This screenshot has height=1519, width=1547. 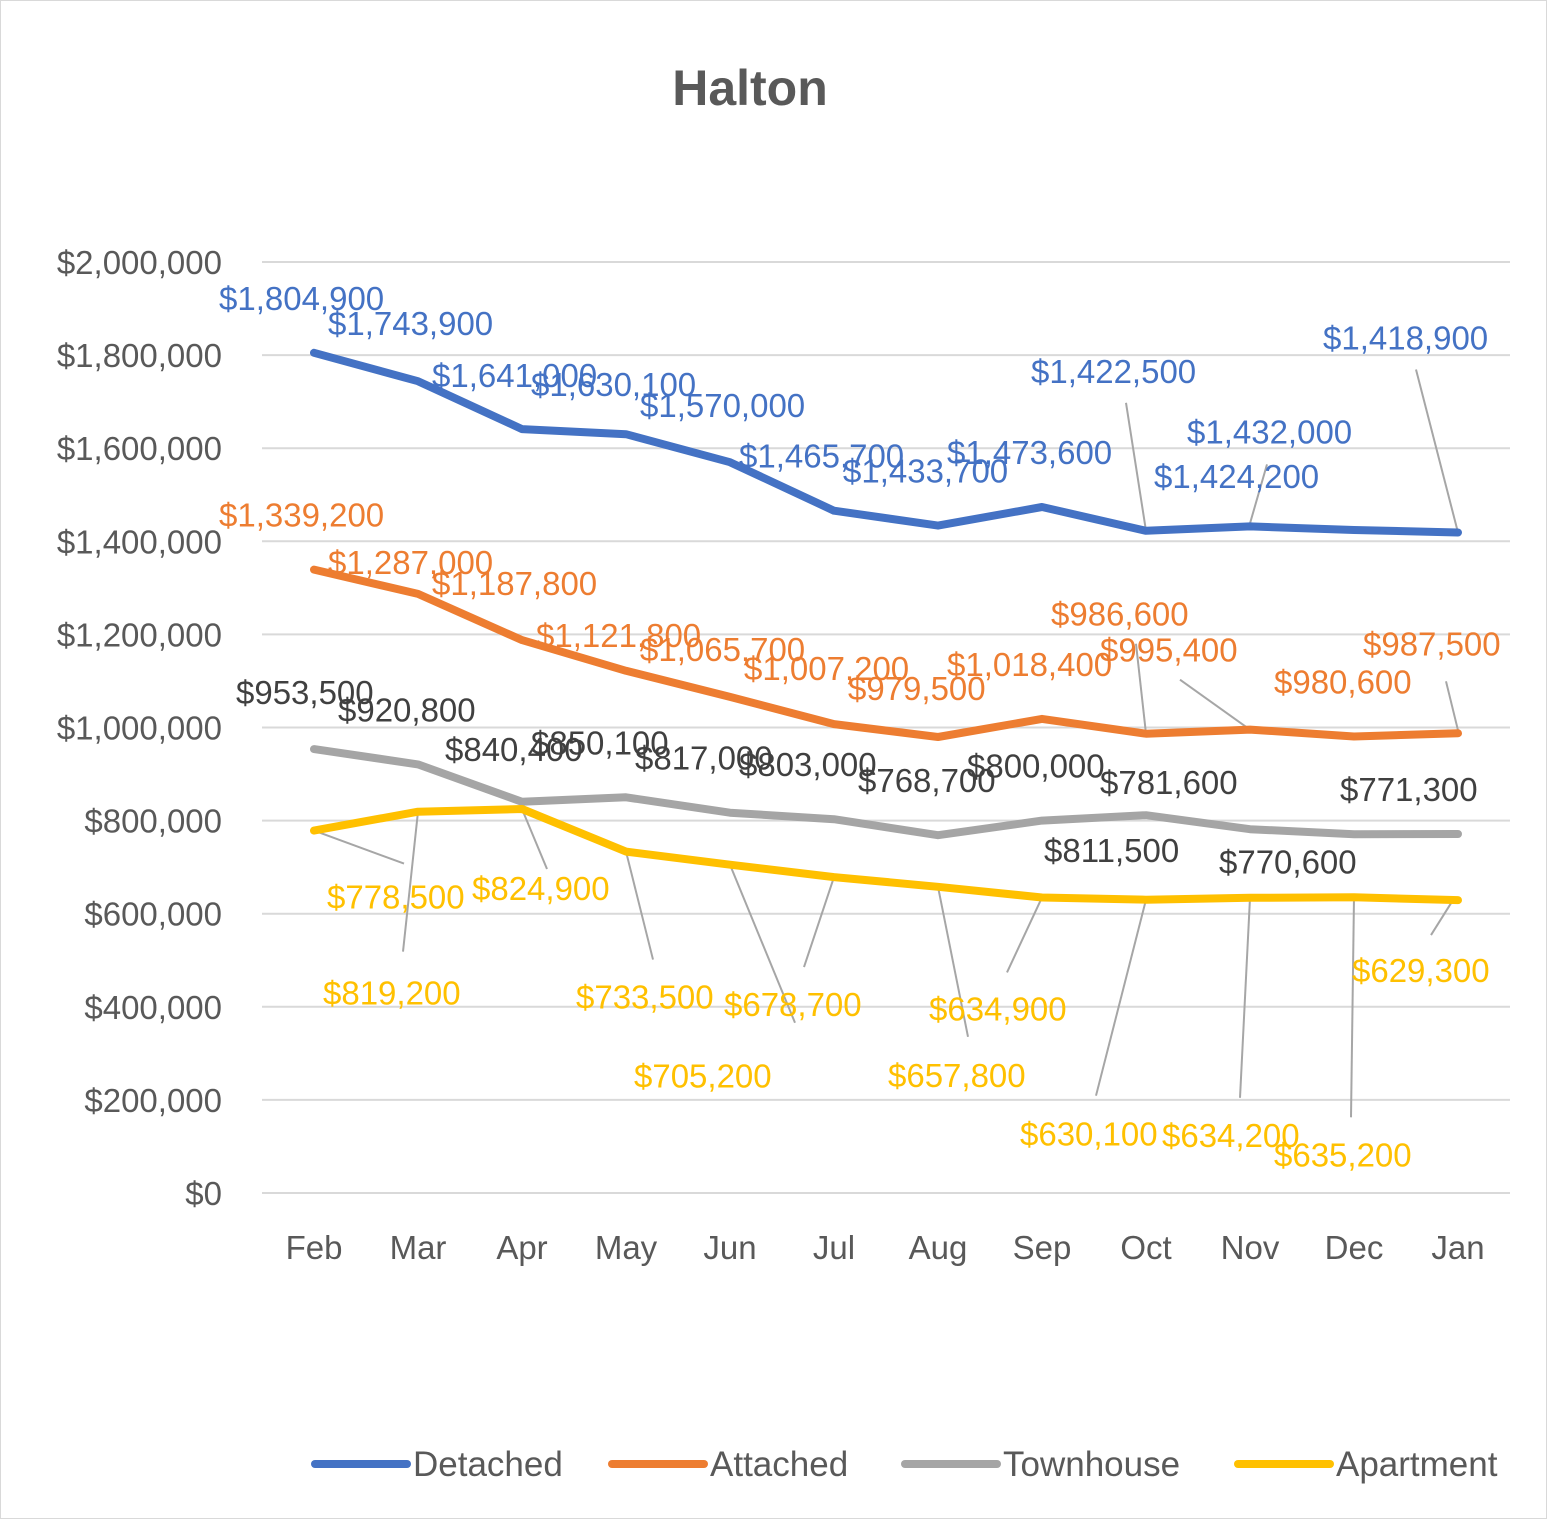 What do you see at coordinates (722, 405) in the screenshot?
I see `data-label-detached: $1,570,000` at bounding box center [722, 405].